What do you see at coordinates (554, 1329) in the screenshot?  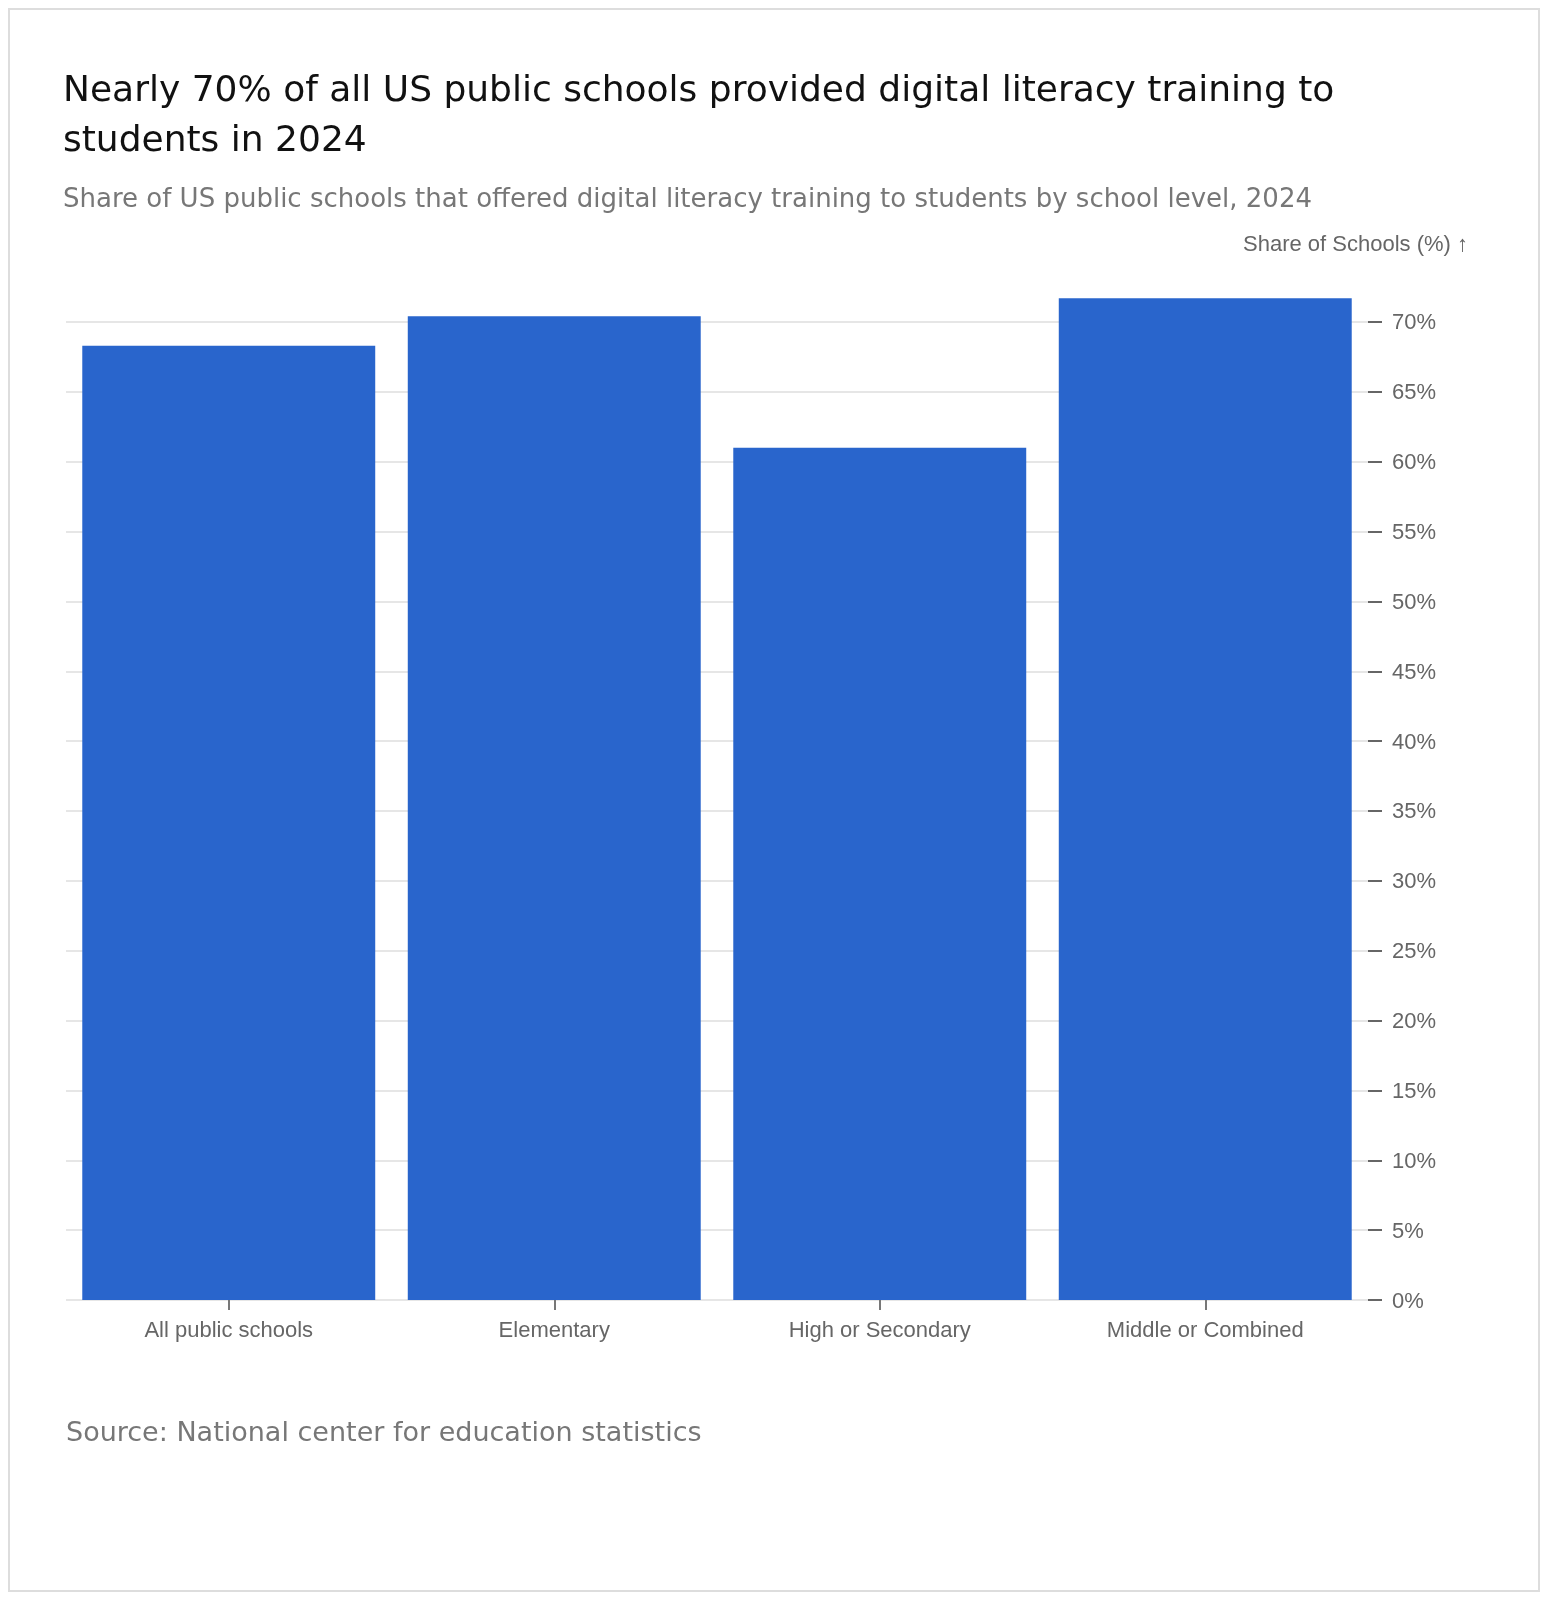 I see `x-tick-label: Elementary` at bounding box center [554, 1329].